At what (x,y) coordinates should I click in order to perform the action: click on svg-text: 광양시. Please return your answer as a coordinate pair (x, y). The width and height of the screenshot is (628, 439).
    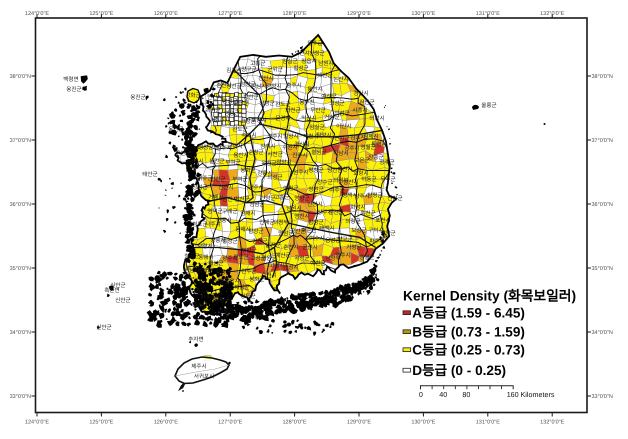
    Looking at the image, I should click on (273, 86).